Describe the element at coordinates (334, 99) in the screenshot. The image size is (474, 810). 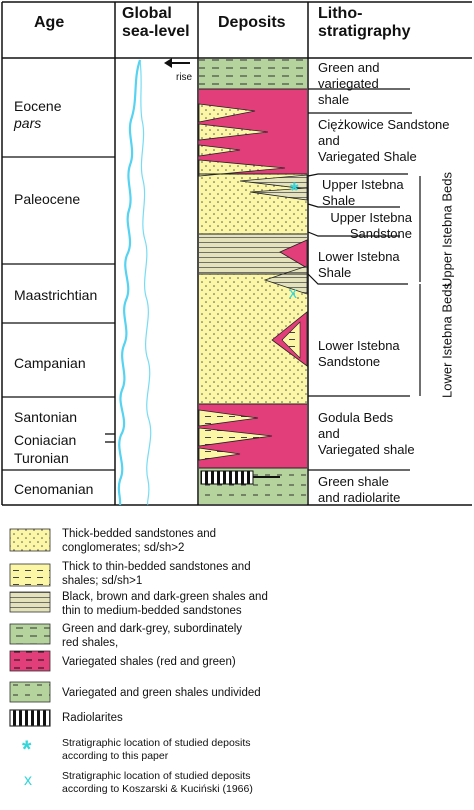
I see `litho-line: shale` at that location.